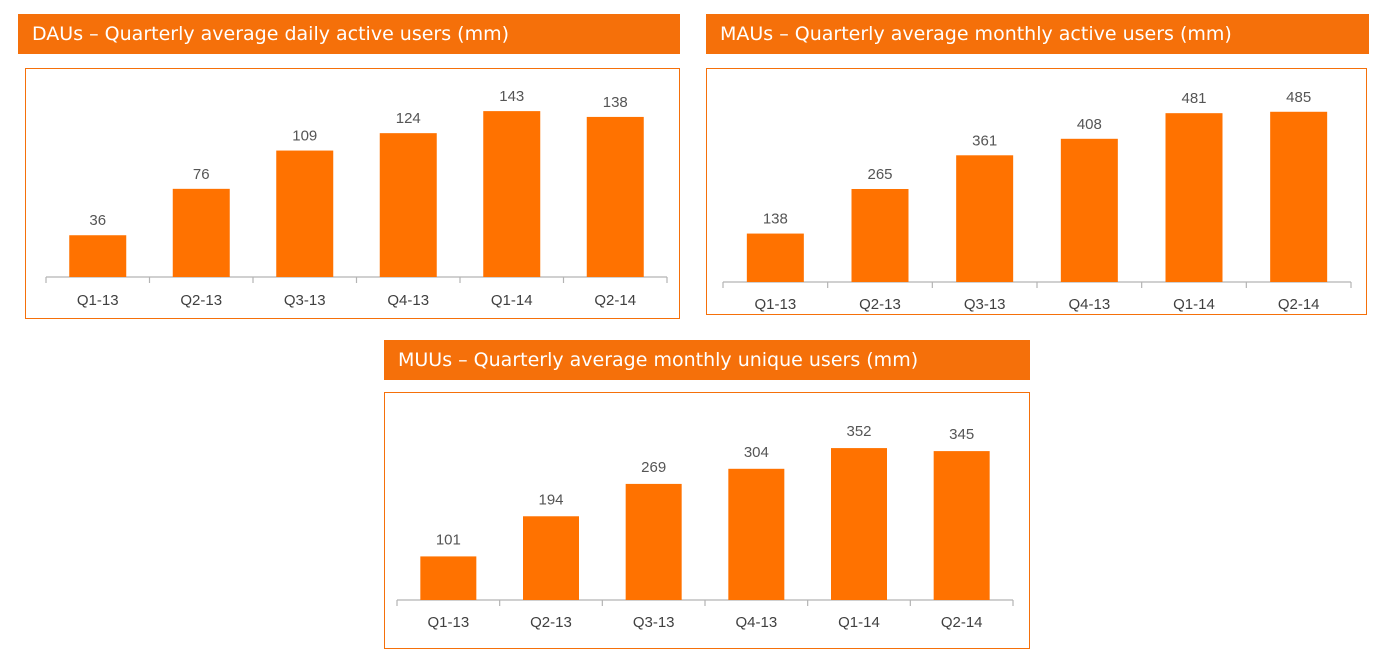 This screenshot has height=672, width=1390. I want to click on data-label: 101, so click(448, 539).